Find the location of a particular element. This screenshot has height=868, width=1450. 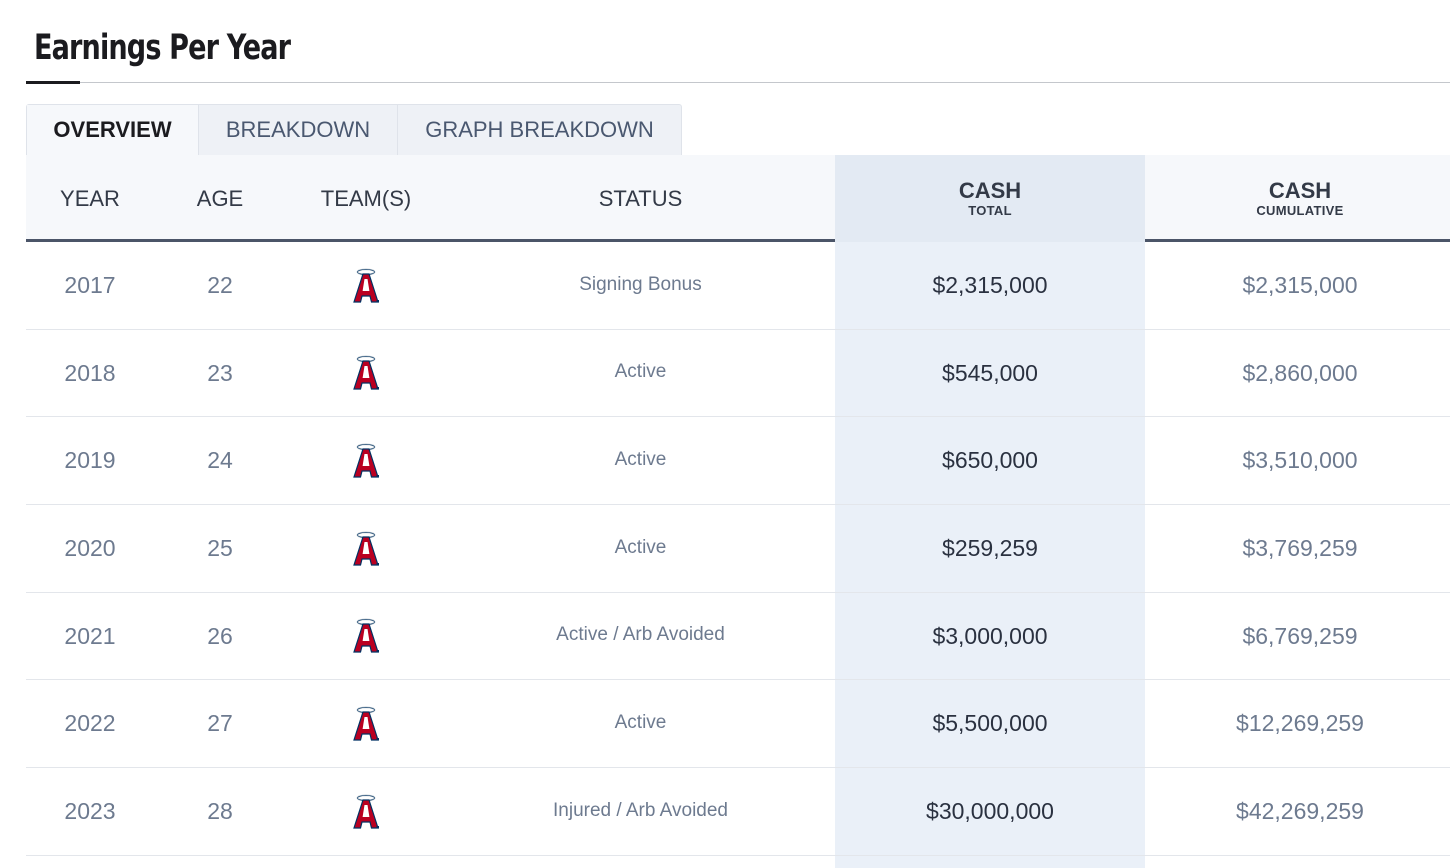

year-cell: 2019 is located at coordinates (90, 460).